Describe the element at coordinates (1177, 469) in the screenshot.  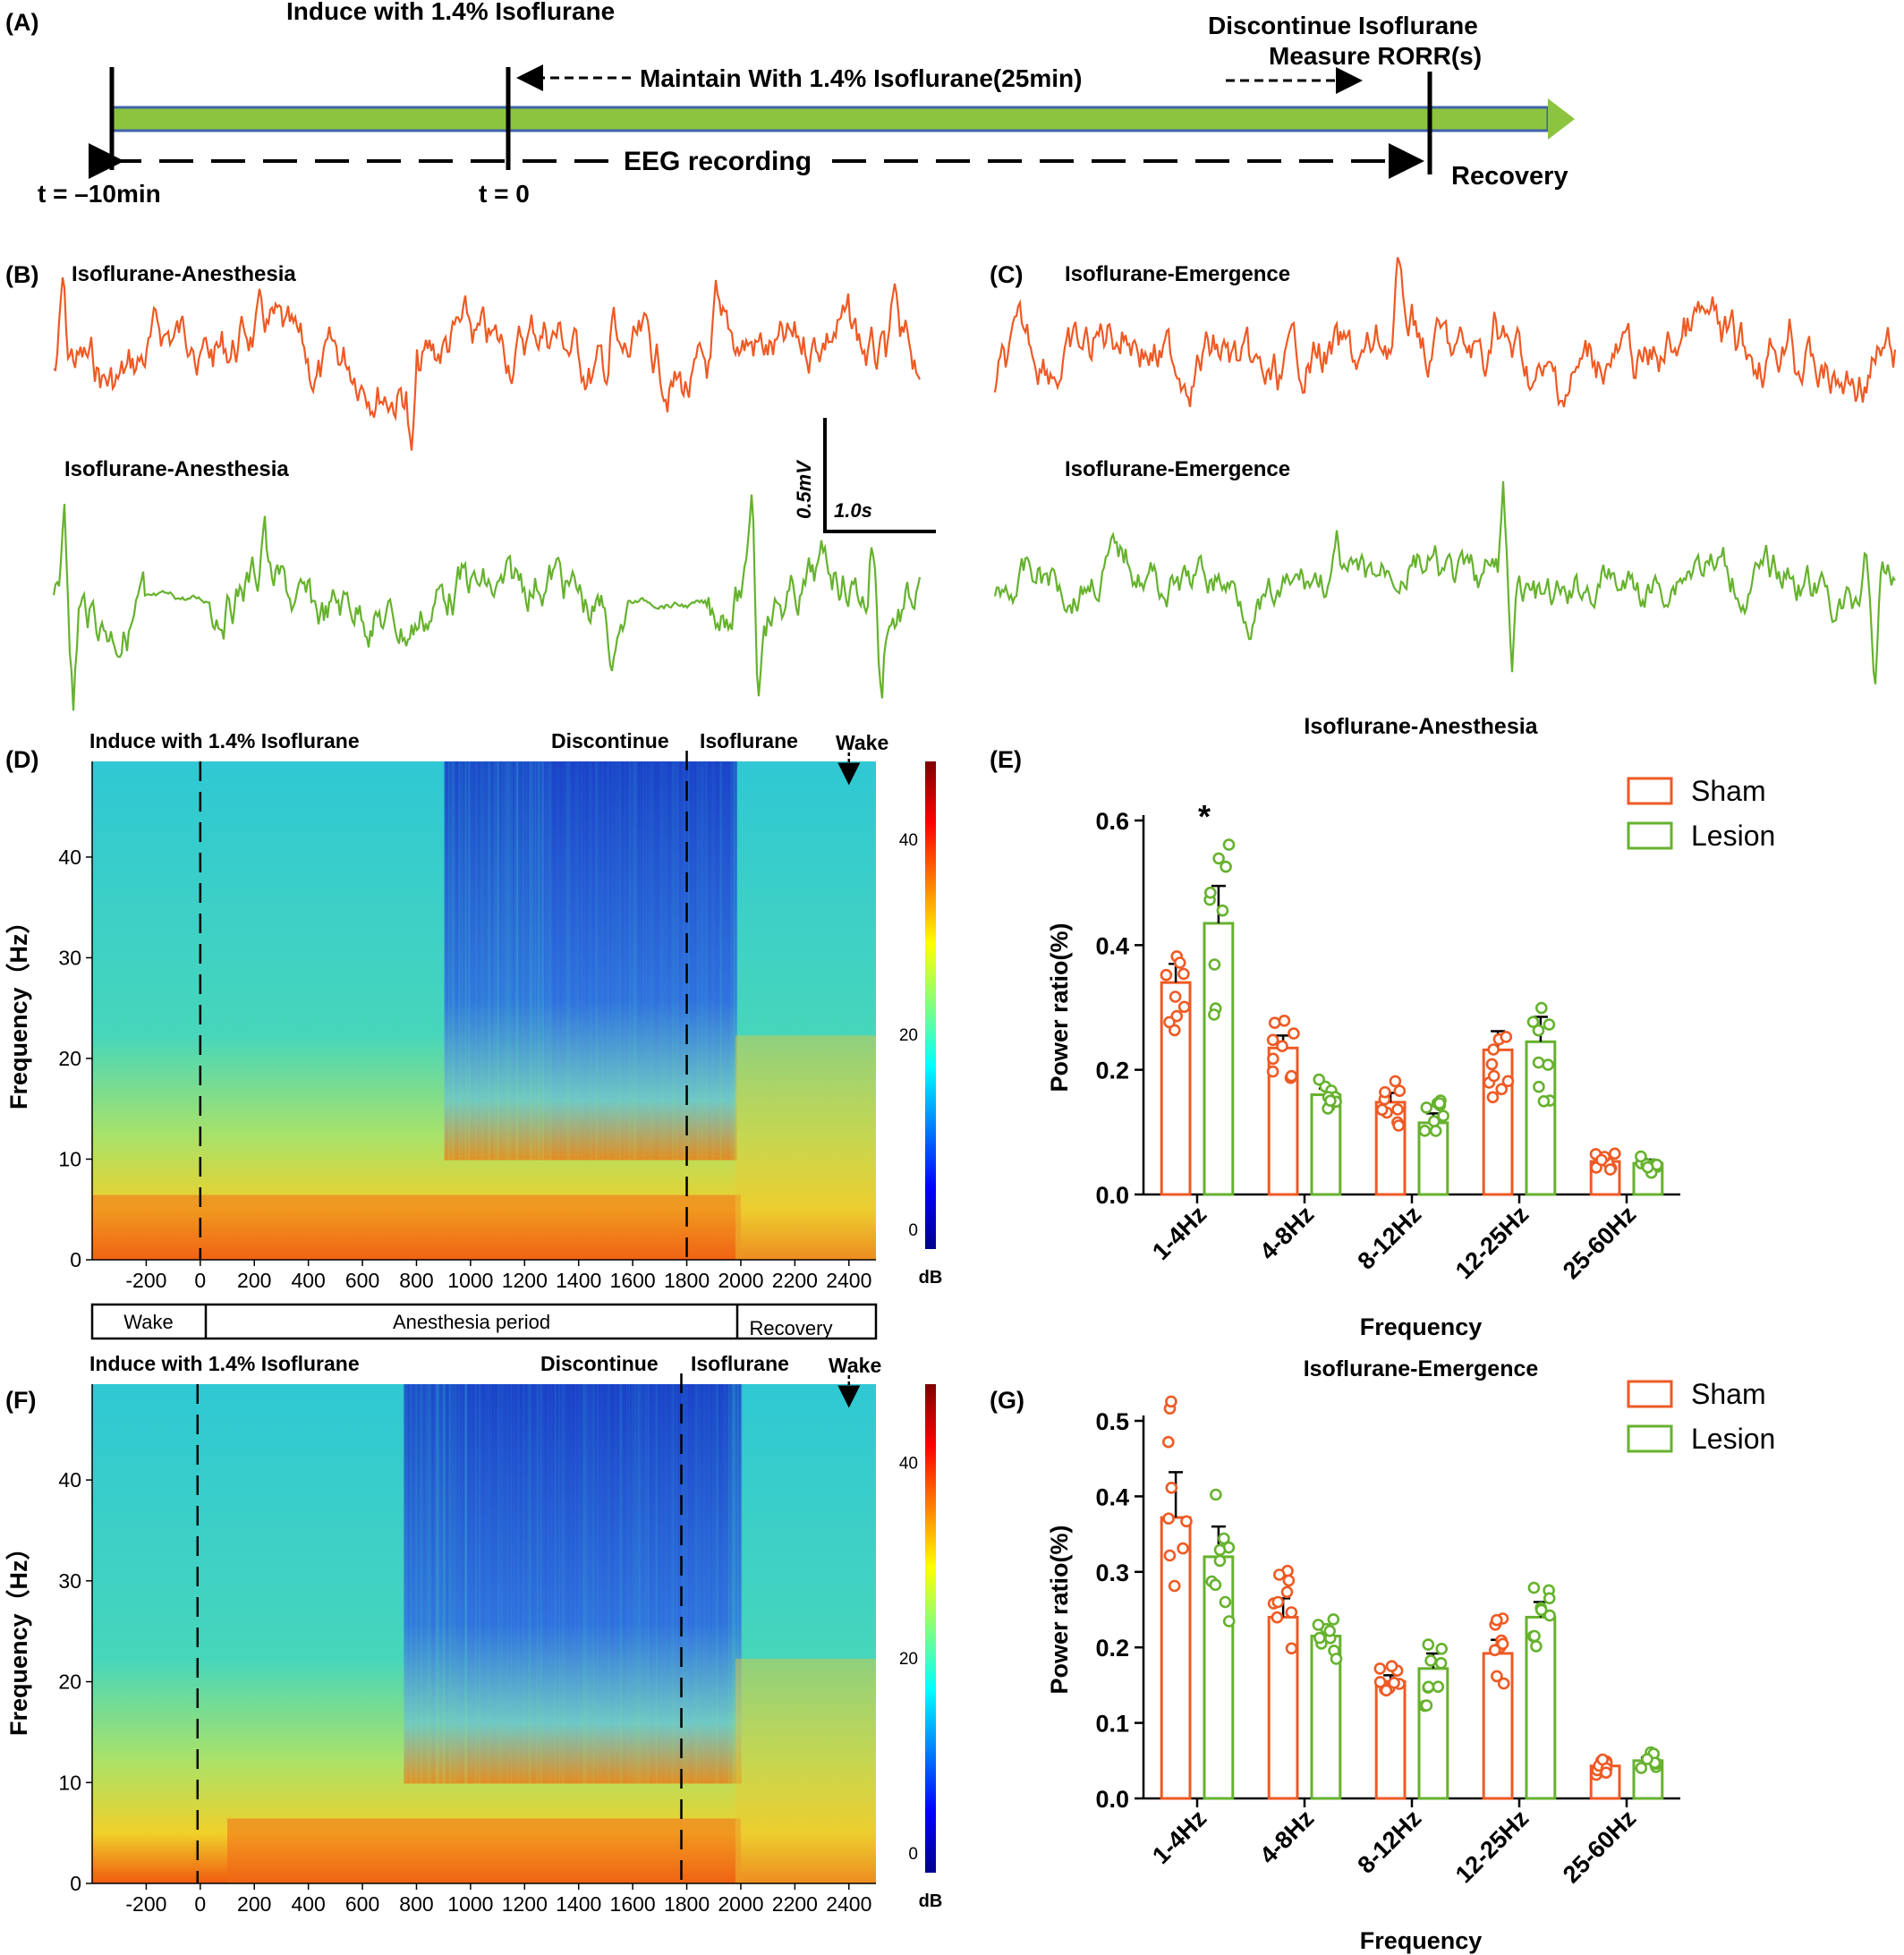
I see `trace-c-bottom-title: Isoflurane-Emergence` at that location.